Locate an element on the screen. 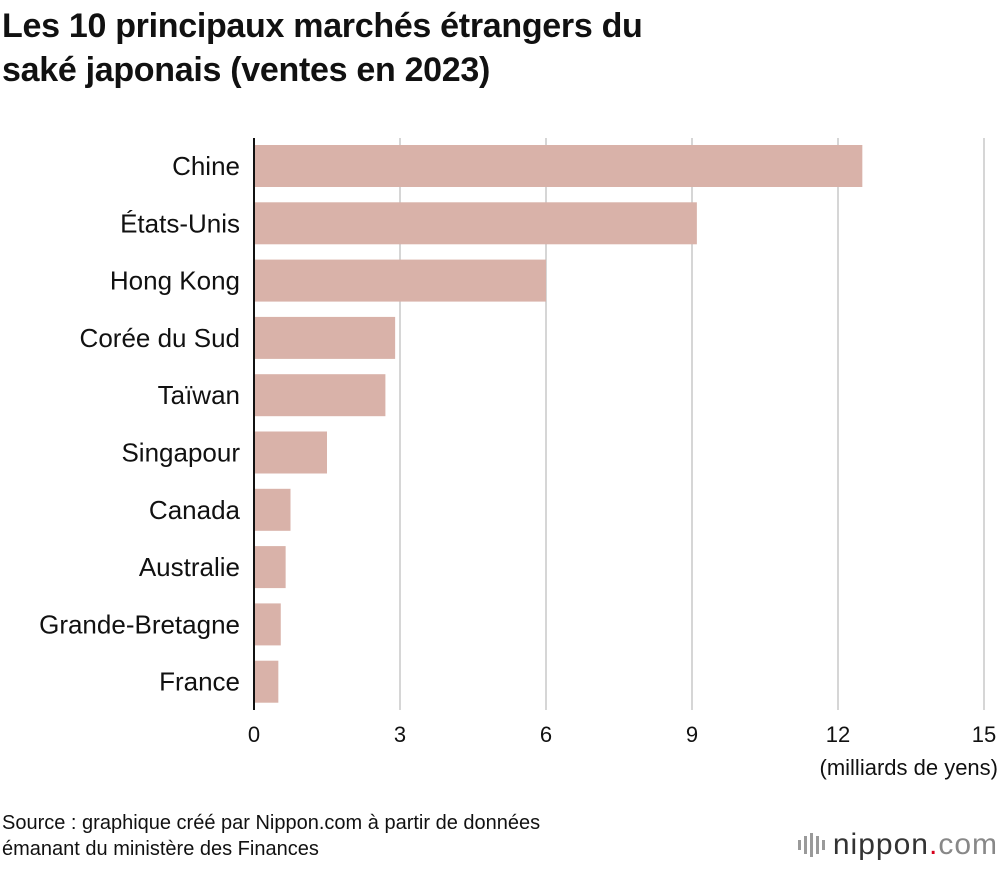  source-line-2: émanant du ministère des Finances is located at coordinates (160, 849).